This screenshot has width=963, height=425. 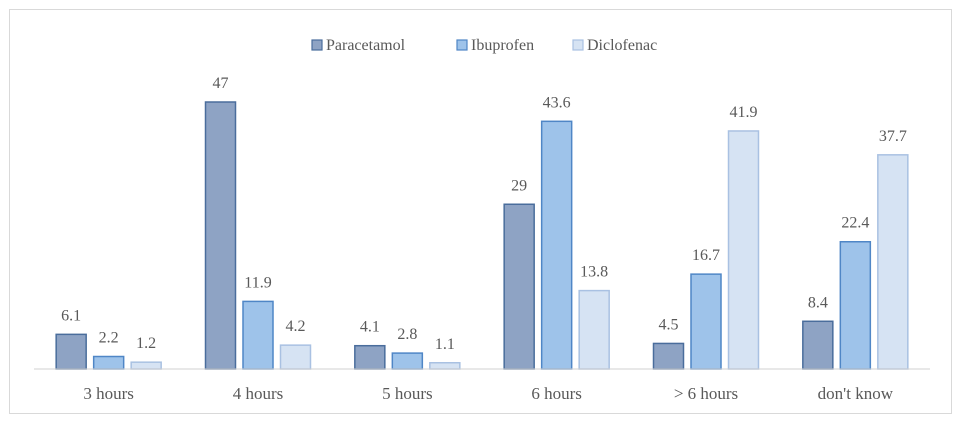 What do you see at coordinates (578, 45) in the screenshot?
I see `legend-swatch-diclofenac` at bounding box center [578, 45].